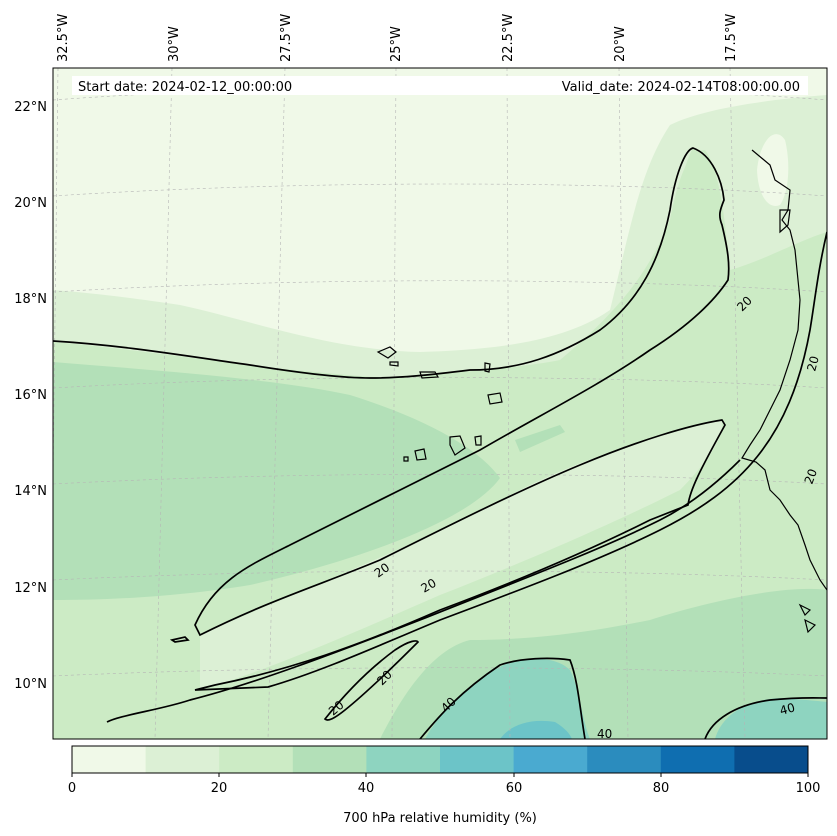 The width and height of the screenshot is (837, 836). I want to click on lat-label: 12°N, so click(30, 588).